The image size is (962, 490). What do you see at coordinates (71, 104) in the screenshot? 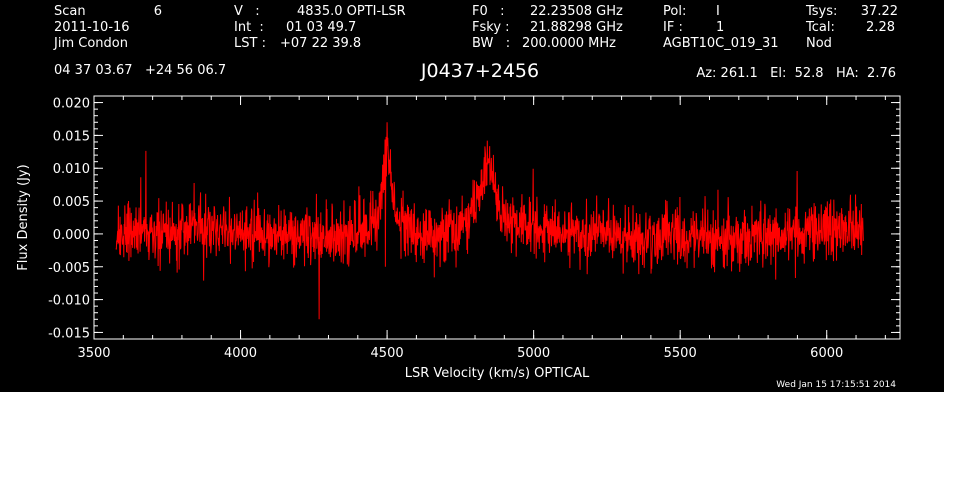
I see `y-tick-label: 0.020` at bounding box center [71, 104].